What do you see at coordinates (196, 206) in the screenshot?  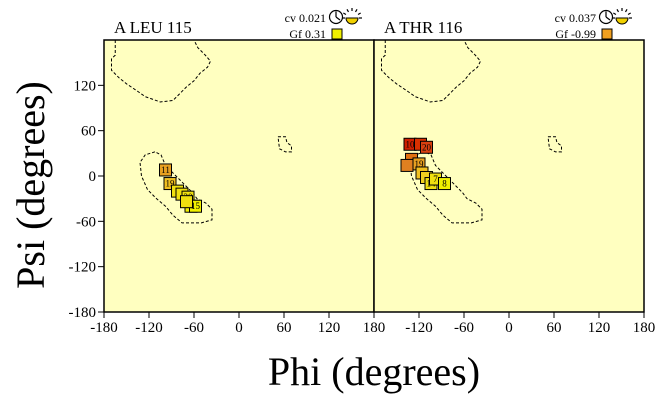 I see `point-label: 15` at bounding box center [196, 206].